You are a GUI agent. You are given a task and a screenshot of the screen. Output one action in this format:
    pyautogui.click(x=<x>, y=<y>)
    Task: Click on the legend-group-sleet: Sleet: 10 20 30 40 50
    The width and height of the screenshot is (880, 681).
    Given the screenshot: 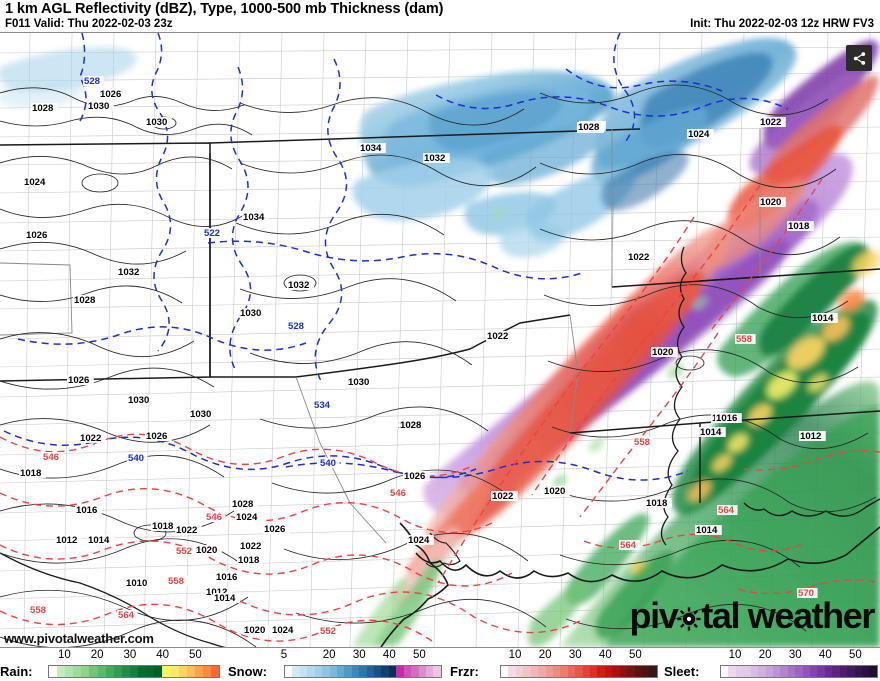 What is the action you would take?
    pyautogui.click(x=772, y=664)
    